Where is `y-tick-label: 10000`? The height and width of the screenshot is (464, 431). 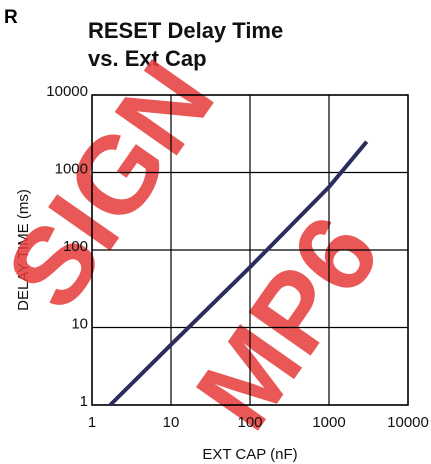
y-tick-label: 10000 is located at coordinates (67, 91).